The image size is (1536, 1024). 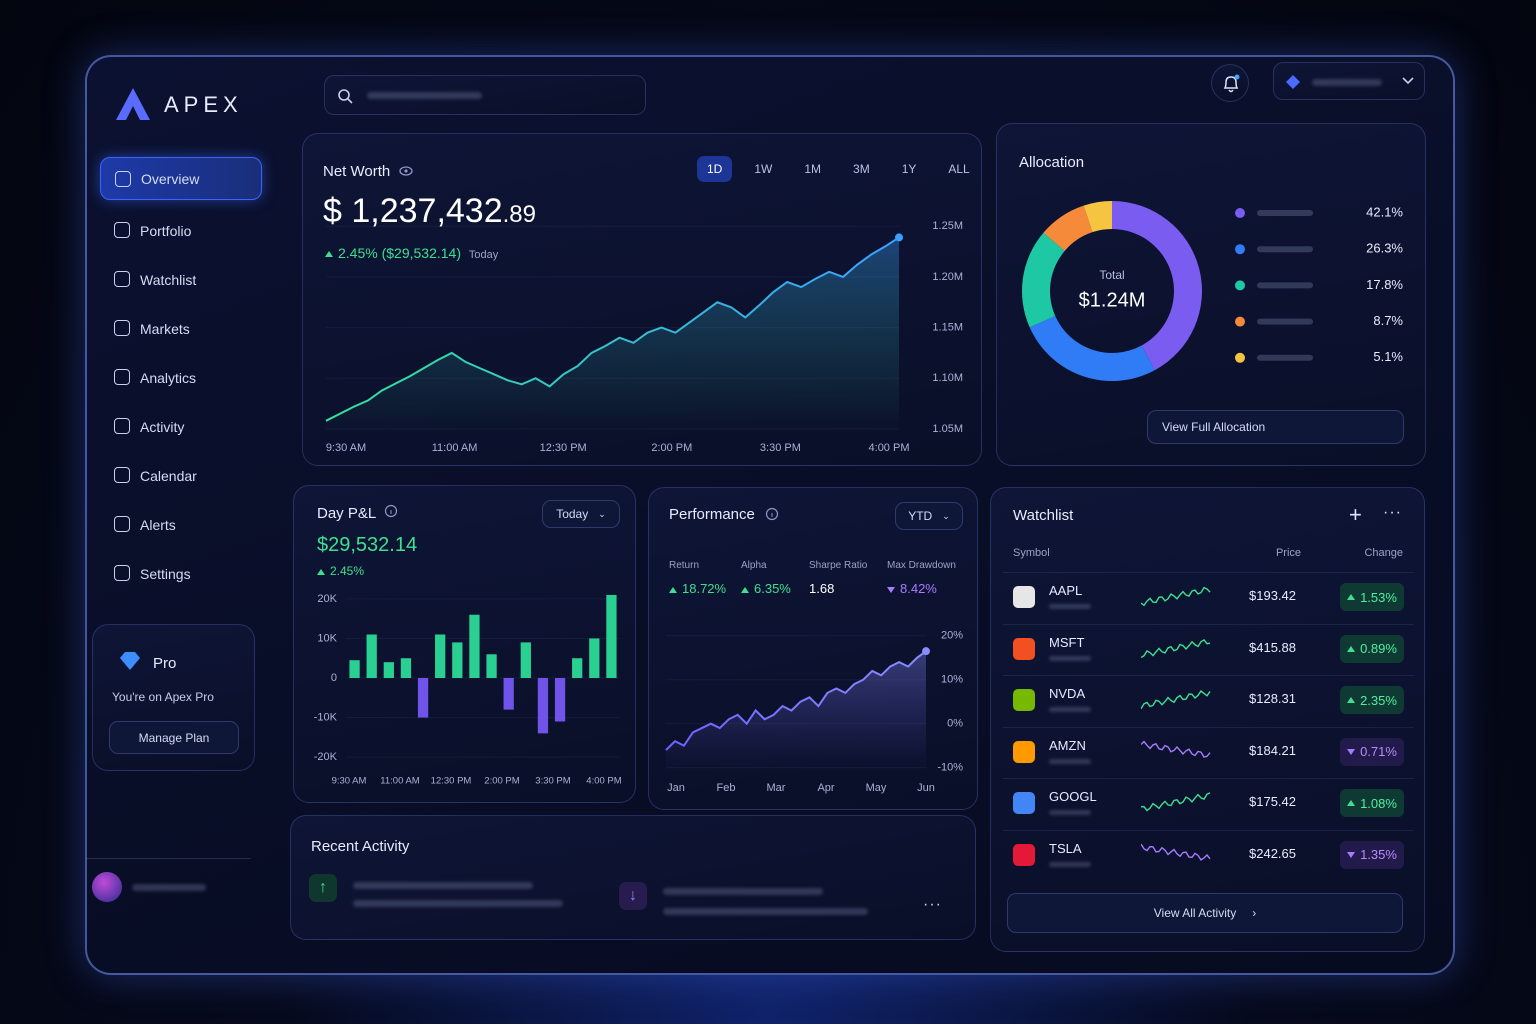 I want to click on performance-title: Performance, so click(x=712, y=514).